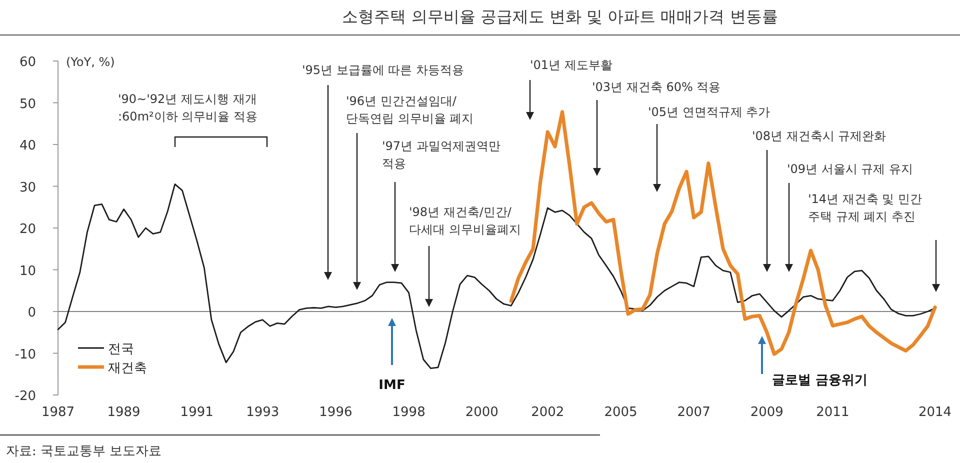 This screenshot has height=463, width=960. What do you see at coordinates (571, 65) in the screenshot?
I see `annotation: '01년 제도부활` at bounding box center [571, 65].